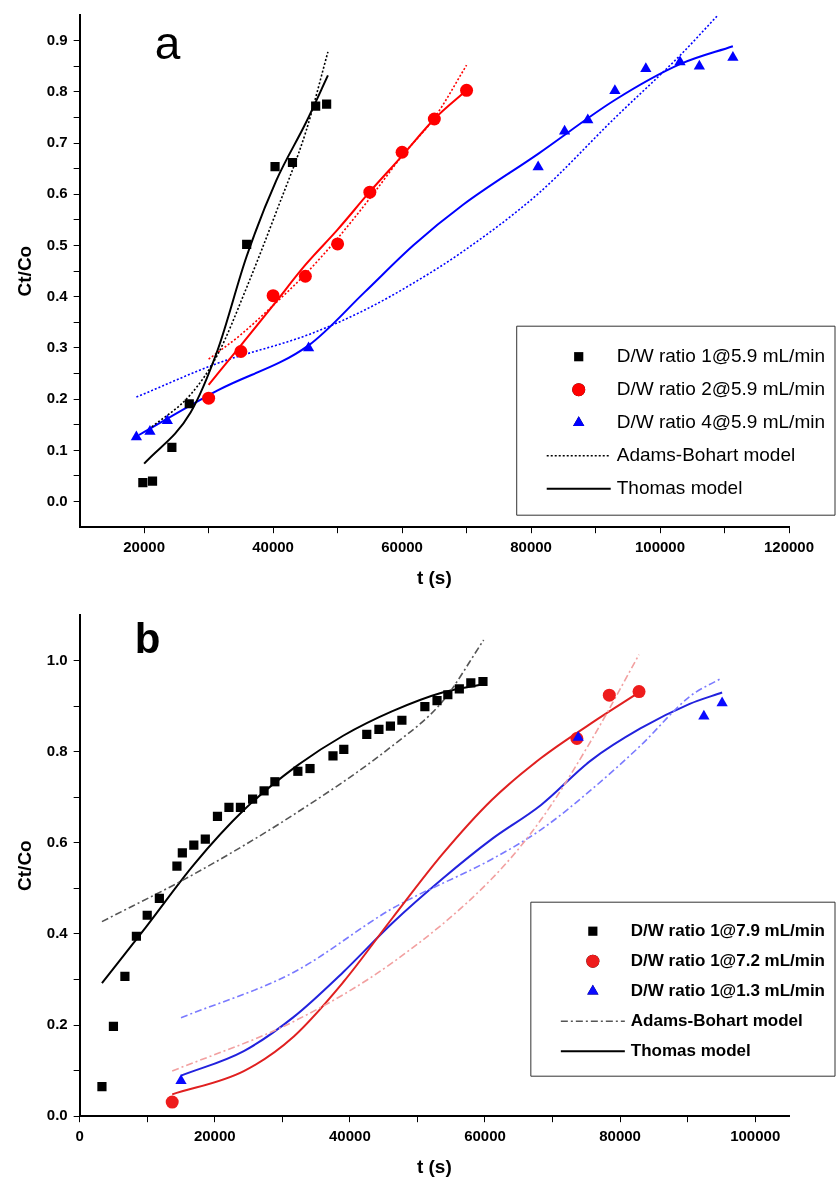 The height and width of the screenshot is (1189, 839). Describe the element at coordinates (728, 930) in the screenshot. I see `legend-label: D/W ratio 1@7.9 mL/min` at that location.